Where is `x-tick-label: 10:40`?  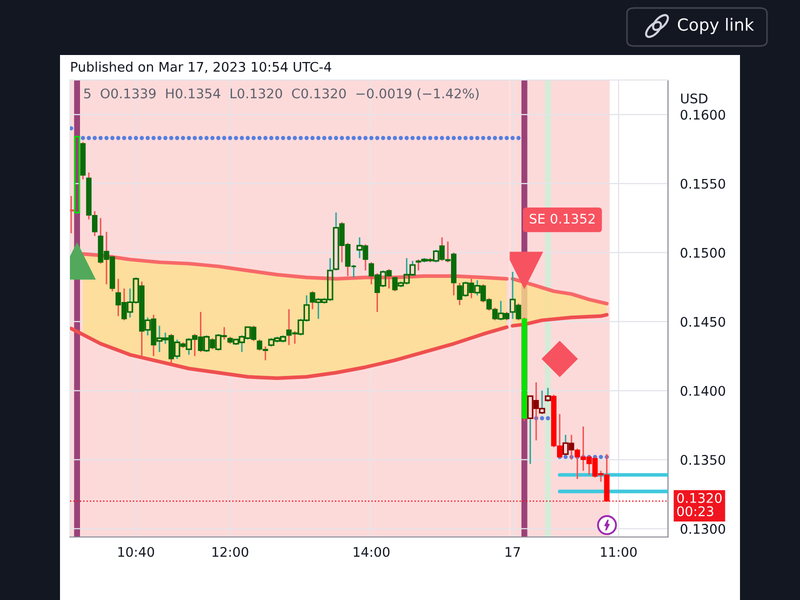
x-tick-label: 10:40 is located at coordinates (136, 551).